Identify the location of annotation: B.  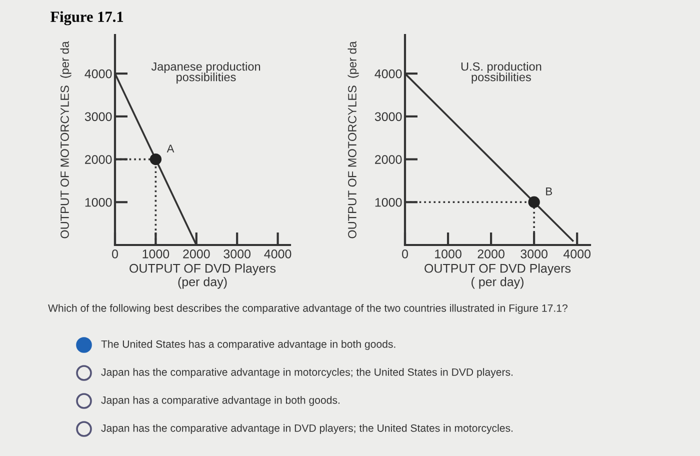
(549, 192).